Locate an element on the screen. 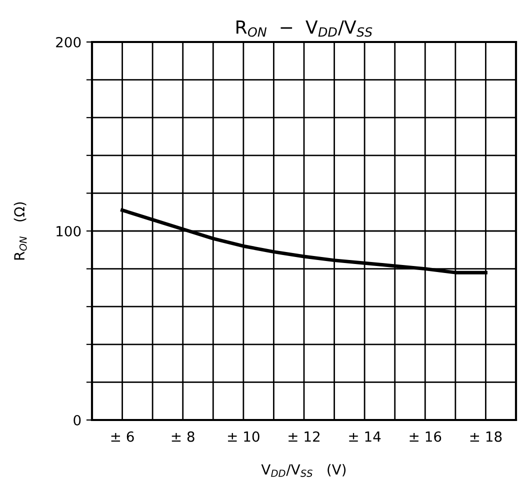 Image resolution: width=532 pixels, height=487 pixels. text: R$_{ON}$ (Ω) is located at coordinates (20, 231).